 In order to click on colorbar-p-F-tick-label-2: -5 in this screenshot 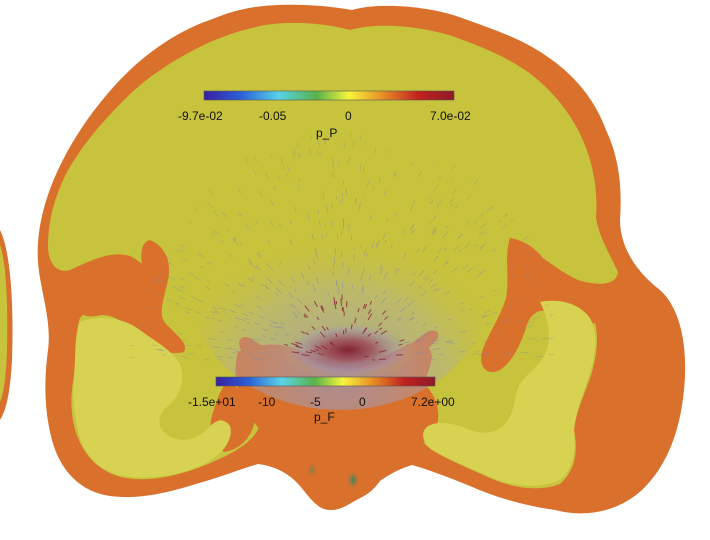, I will do `click(315, 402)`.